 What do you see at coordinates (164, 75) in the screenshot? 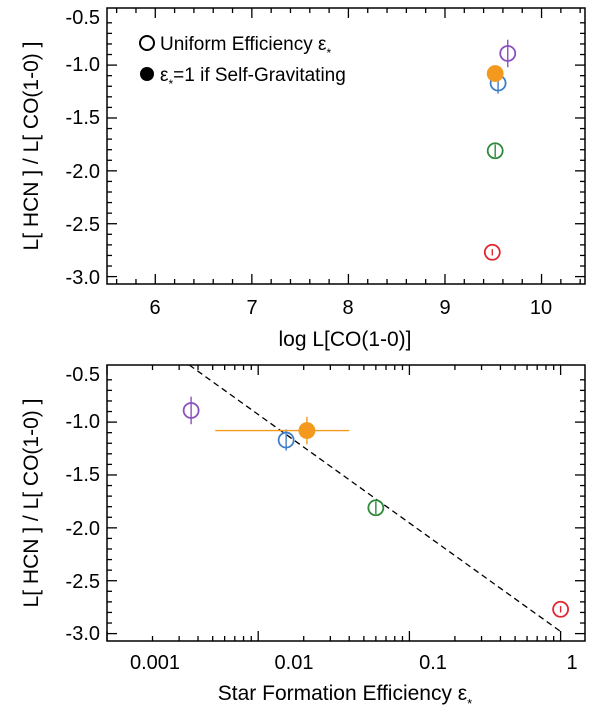
I see `legend-sg-epsilon: ε` at bounding box center [164, 75].